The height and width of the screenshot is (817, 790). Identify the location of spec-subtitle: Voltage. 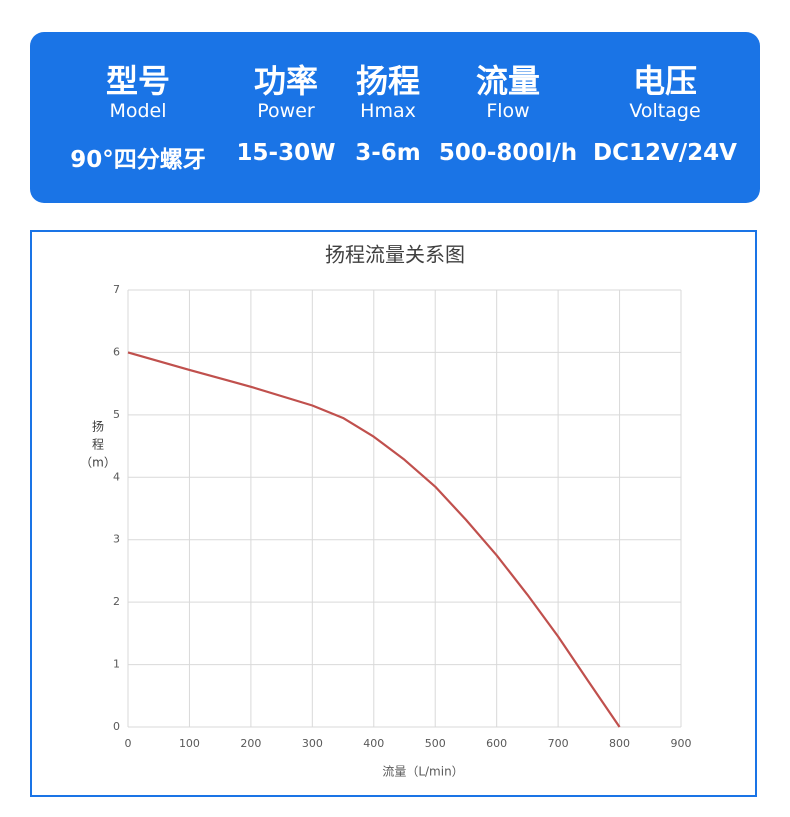
(665, 111).